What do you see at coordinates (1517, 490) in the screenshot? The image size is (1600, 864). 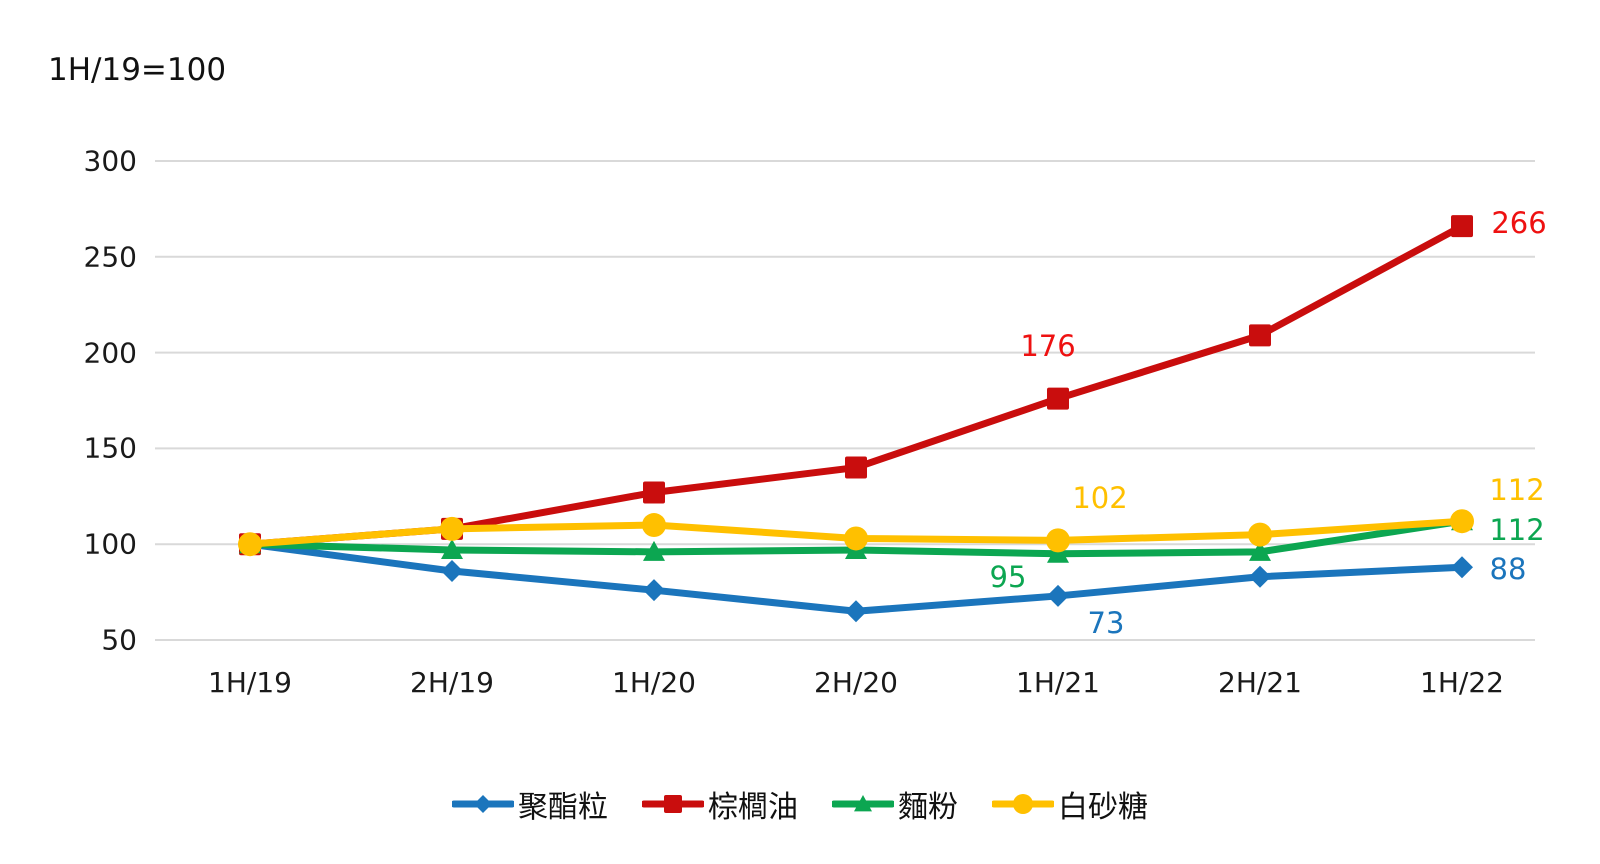 I see `data-label-白砂糖-112: 112` at bounding box center [1517, 490].